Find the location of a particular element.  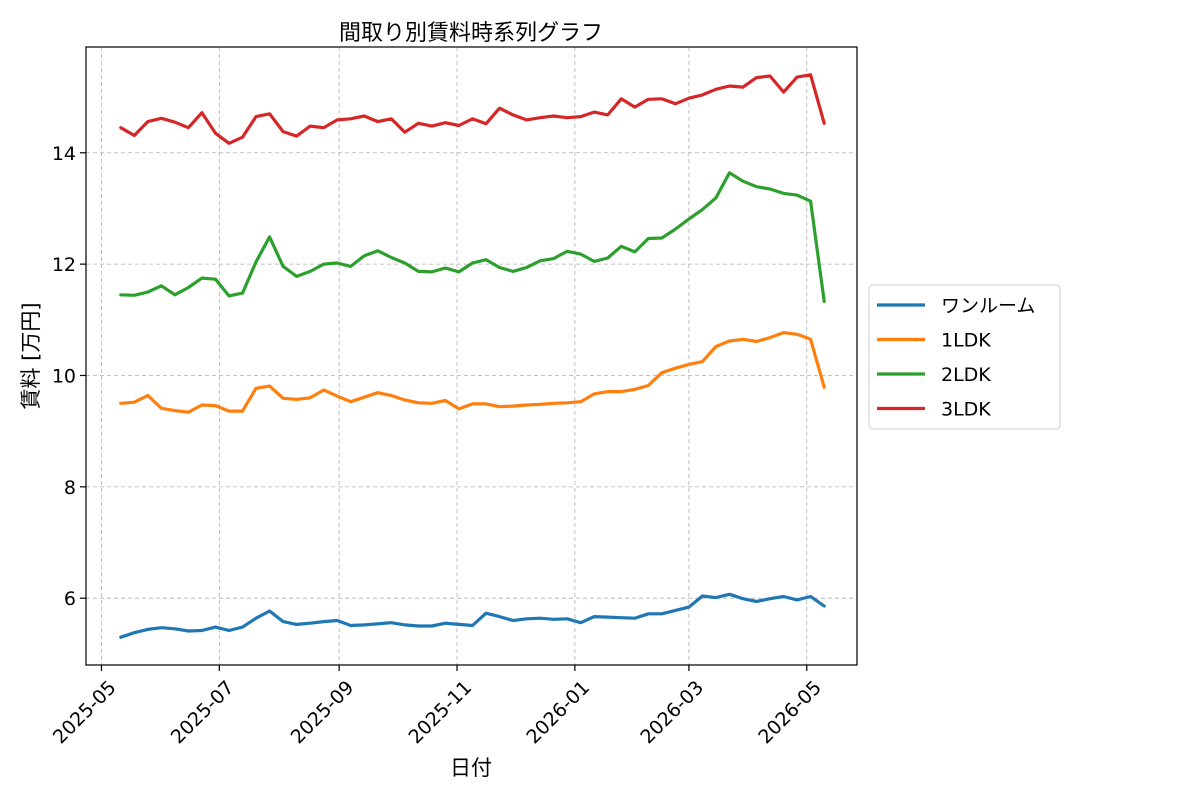

legend-label: 2LDK is located at coordinates (966, 375).